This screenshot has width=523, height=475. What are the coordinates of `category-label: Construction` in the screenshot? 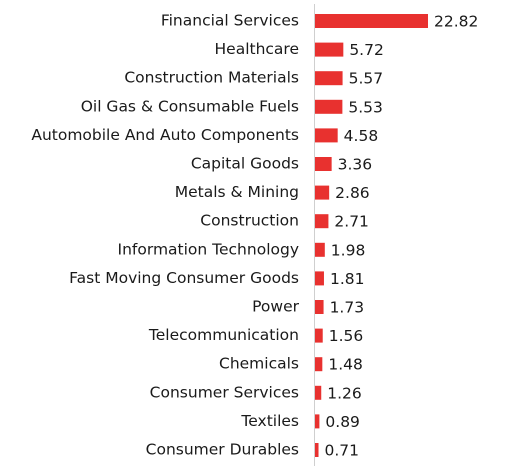 It's located at (249, 221).